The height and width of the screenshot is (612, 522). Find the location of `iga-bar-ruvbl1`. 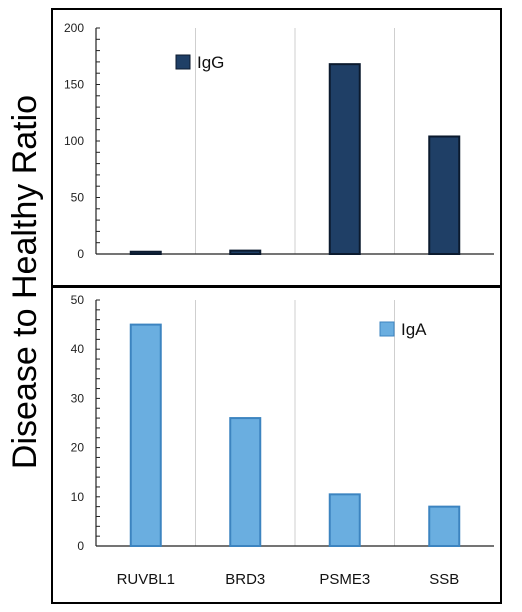

iga-bar-ruvbl1 is located at coordinates (145, 435).